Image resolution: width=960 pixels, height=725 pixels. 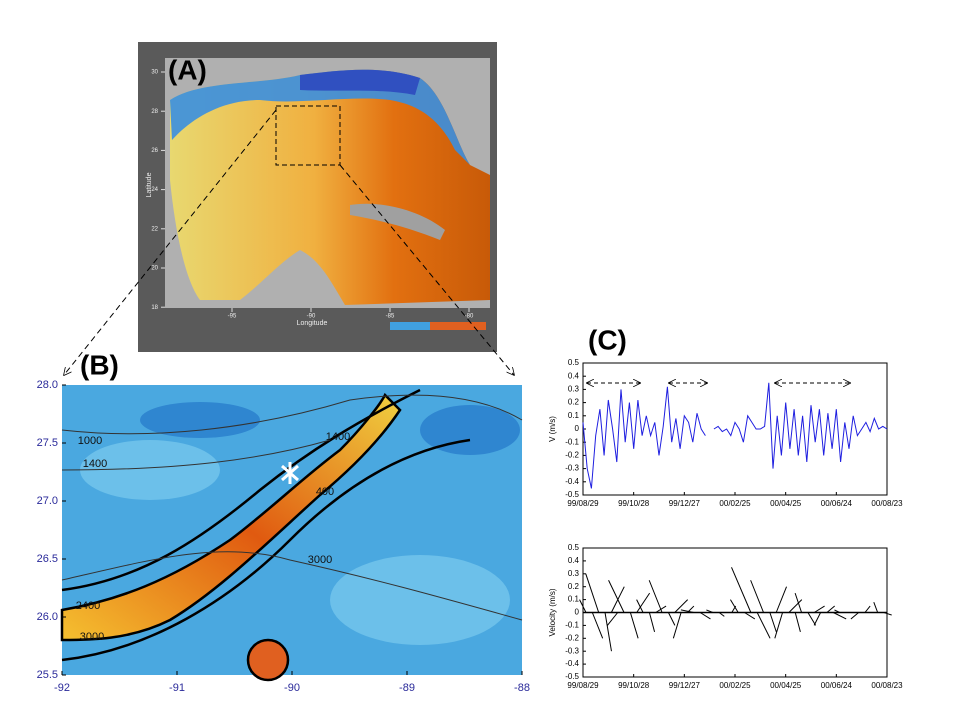 I want to click on y-tick-label: 0.1, so click(x=574, y=415).